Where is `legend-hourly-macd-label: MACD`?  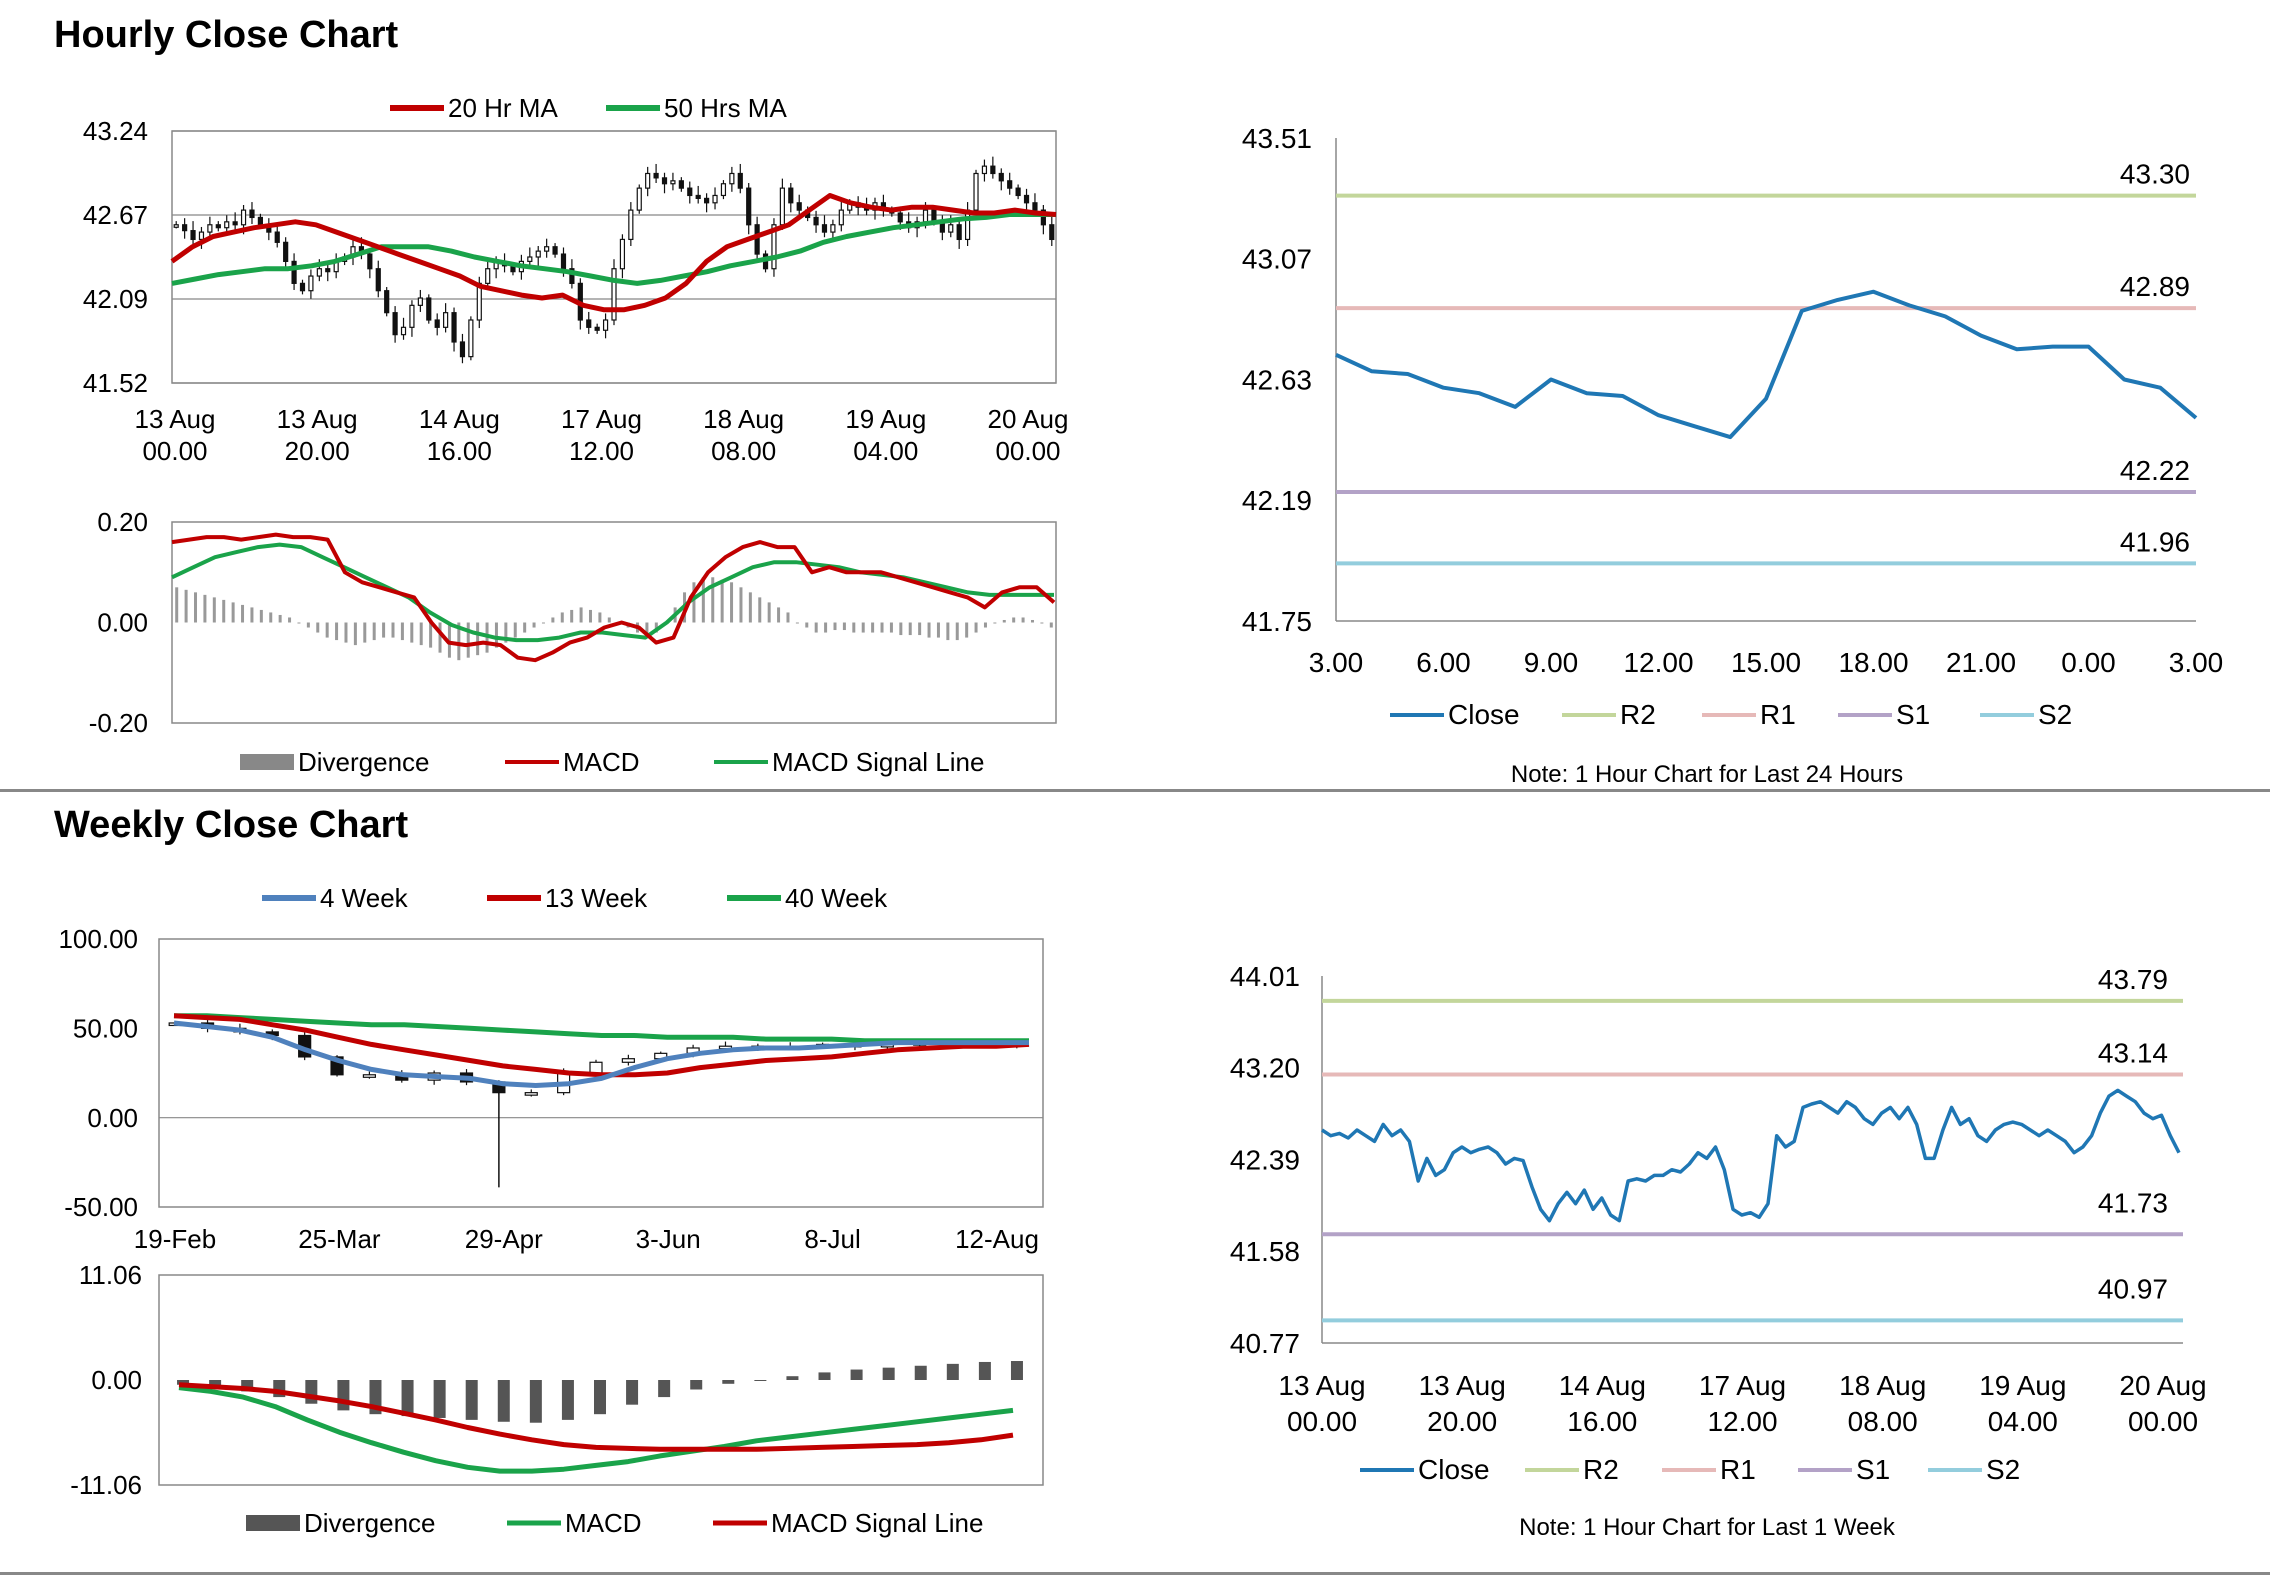 legend-hourly-macd-label: MACD is located at coordinates (601, 762).